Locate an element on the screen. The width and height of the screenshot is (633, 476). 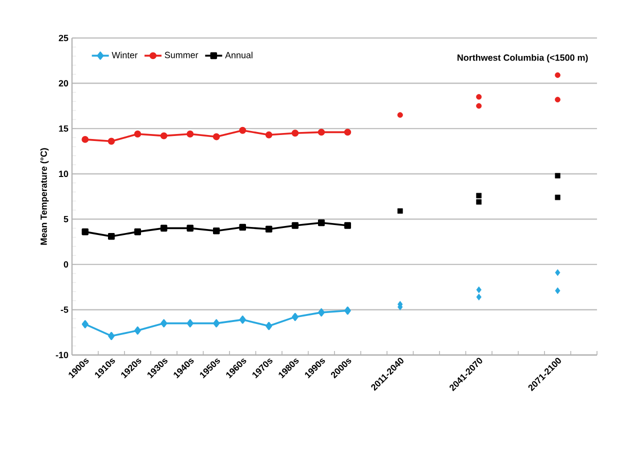
legend-label: Summer is located at coordinates (181, 55).